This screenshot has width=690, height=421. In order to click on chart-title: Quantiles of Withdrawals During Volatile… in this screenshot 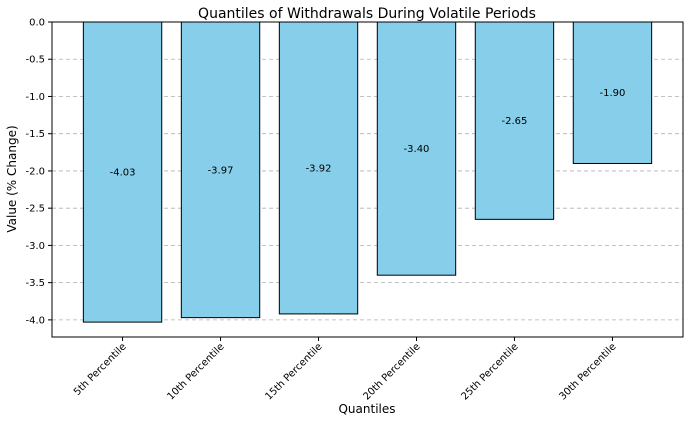, I will do `click(367, 14)`.